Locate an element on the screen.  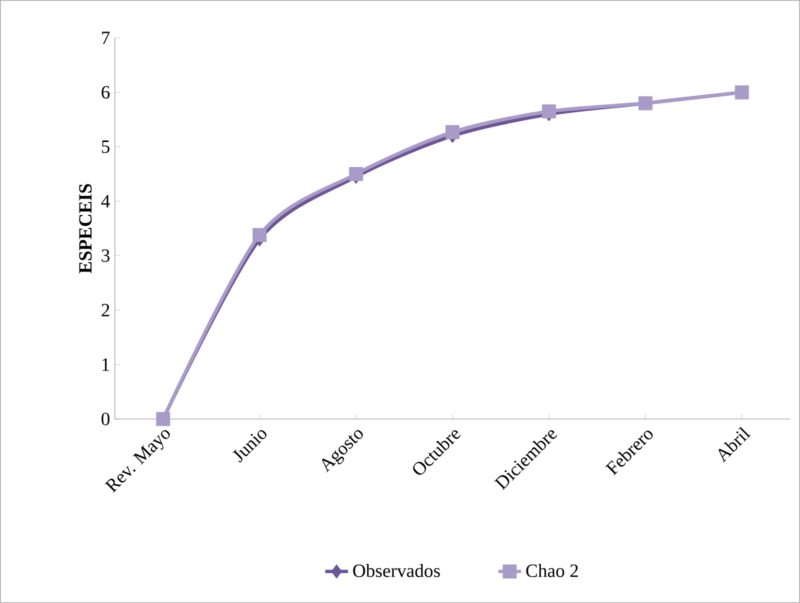
legend-label: Observados is located at coordinates (396, 571).